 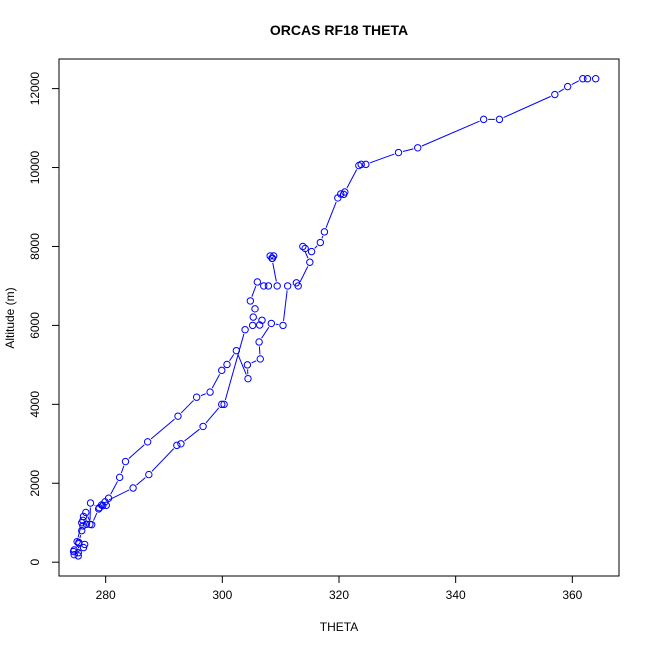 What do you see at coordinates (339, 30) in the screenshot?
I see `chart-title: ORCAS RF18 THETA` at bounding box center [339, 30].